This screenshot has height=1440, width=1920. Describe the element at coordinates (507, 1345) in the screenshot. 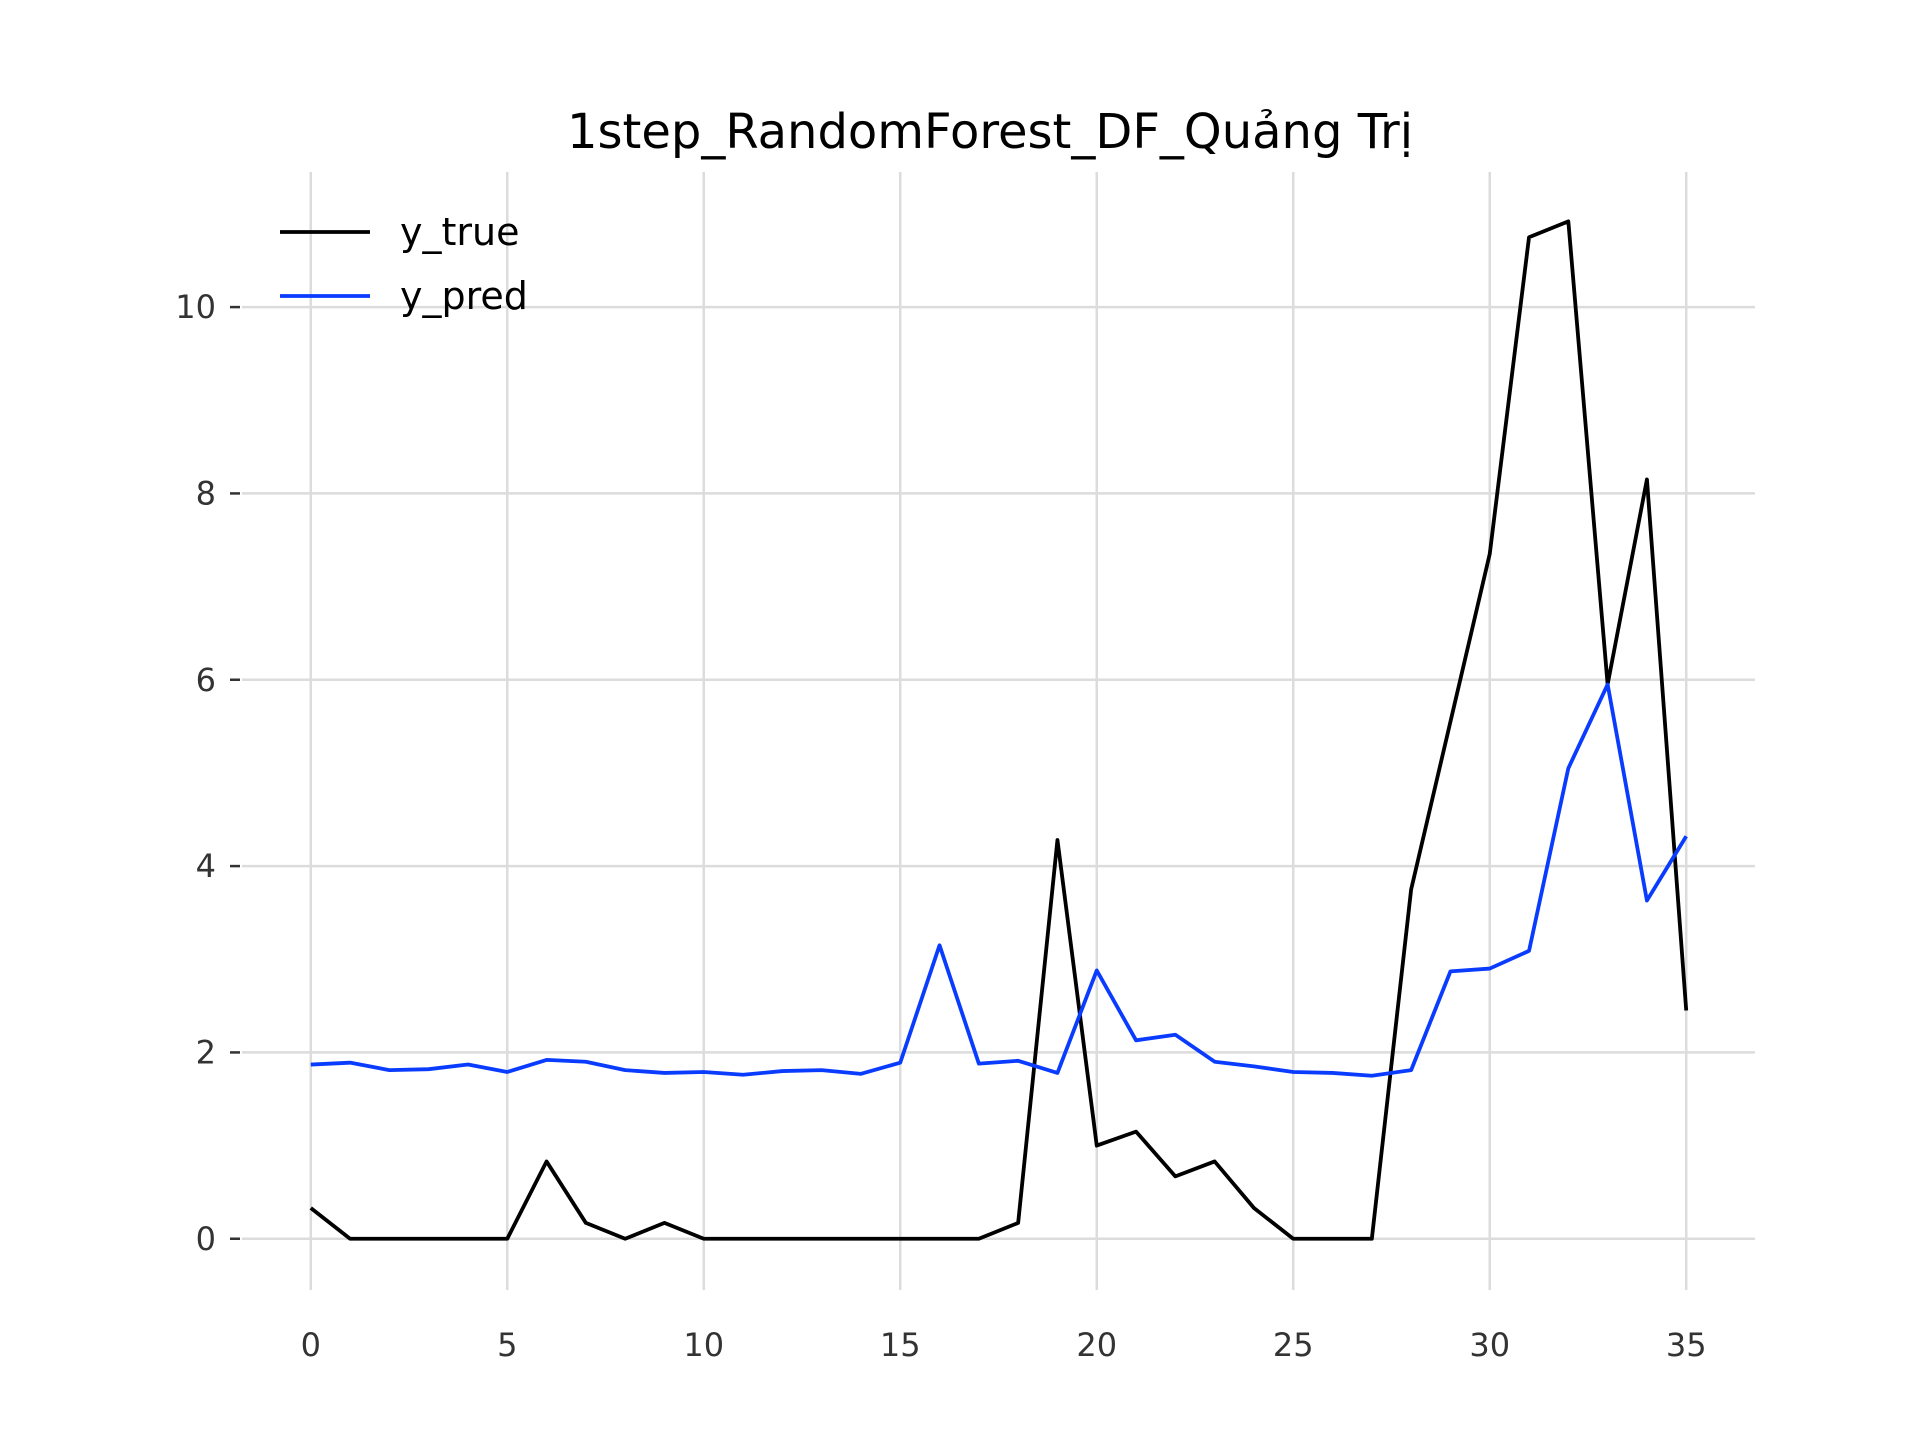

I see `x-tick-label: 5` at that location.